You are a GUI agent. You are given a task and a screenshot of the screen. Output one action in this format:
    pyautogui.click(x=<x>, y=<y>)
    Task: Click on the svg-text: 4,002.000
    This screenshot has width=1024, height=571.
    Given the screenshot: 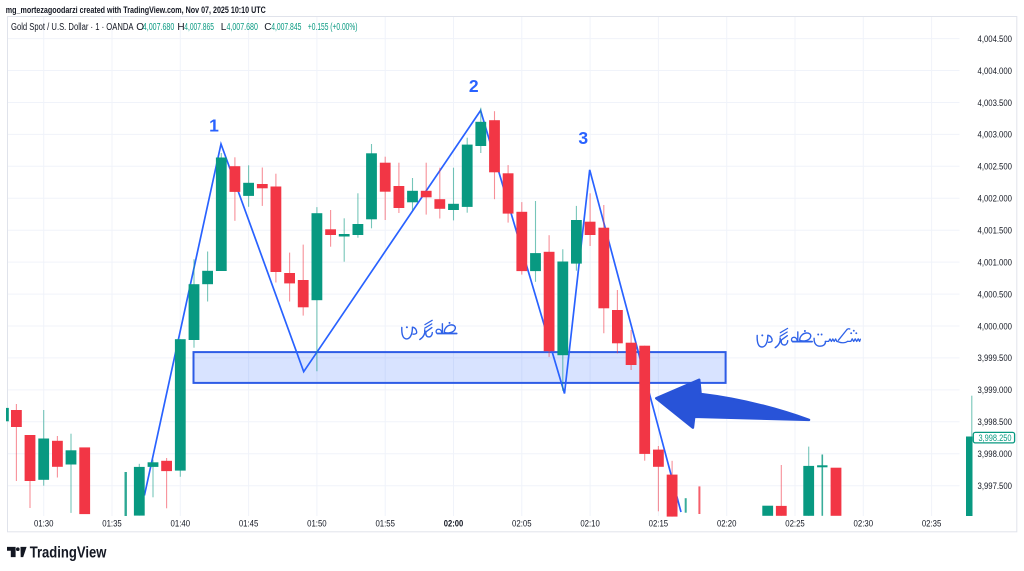 What is the action you would take?
    pyautogui.click(x=995, y=199)
    